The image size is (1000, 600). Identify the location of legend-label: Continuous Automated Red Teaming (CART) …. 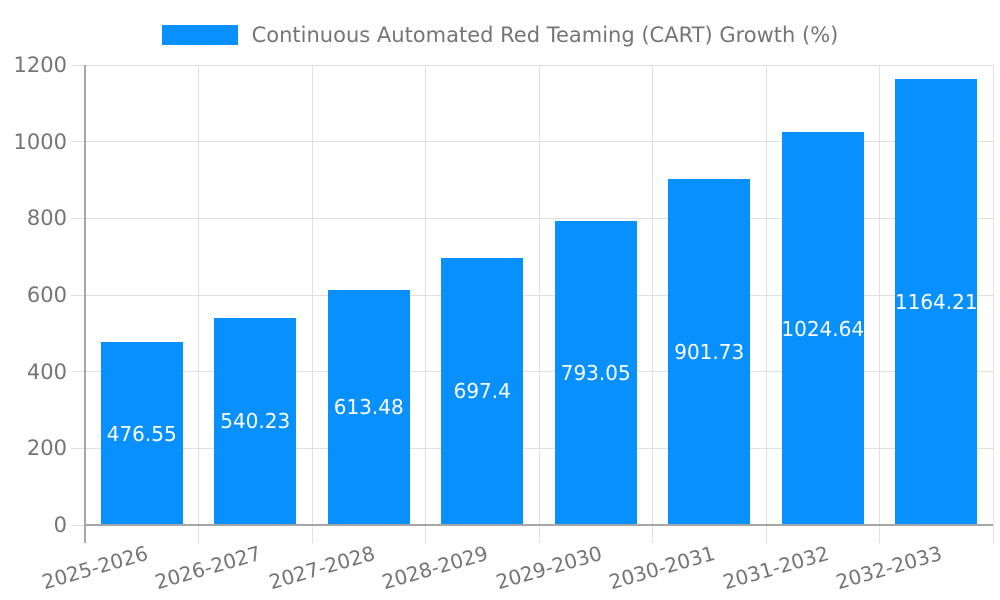
(545, 35).